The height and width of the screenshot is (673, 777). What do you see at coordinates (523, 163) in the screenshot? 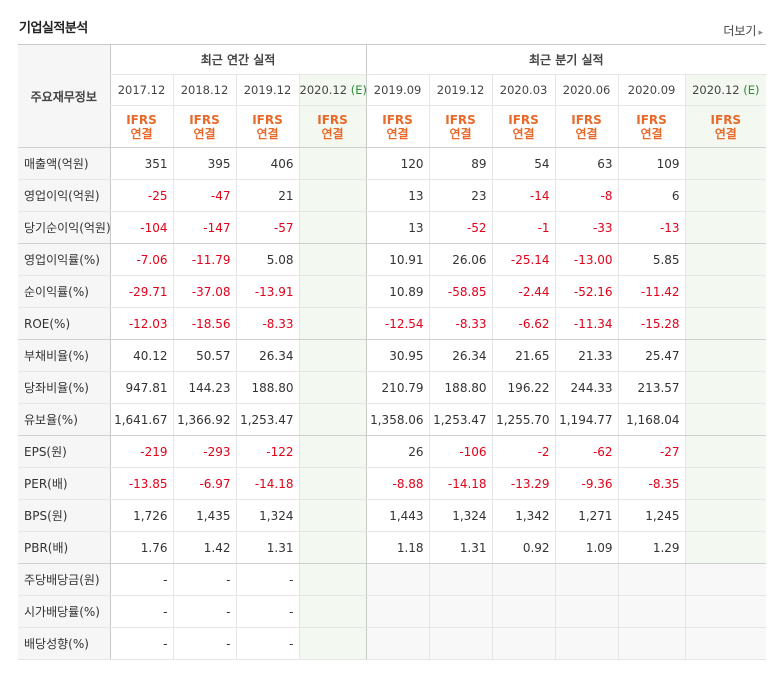
I see `table-cell: 54` at bounding box center [523, 163].